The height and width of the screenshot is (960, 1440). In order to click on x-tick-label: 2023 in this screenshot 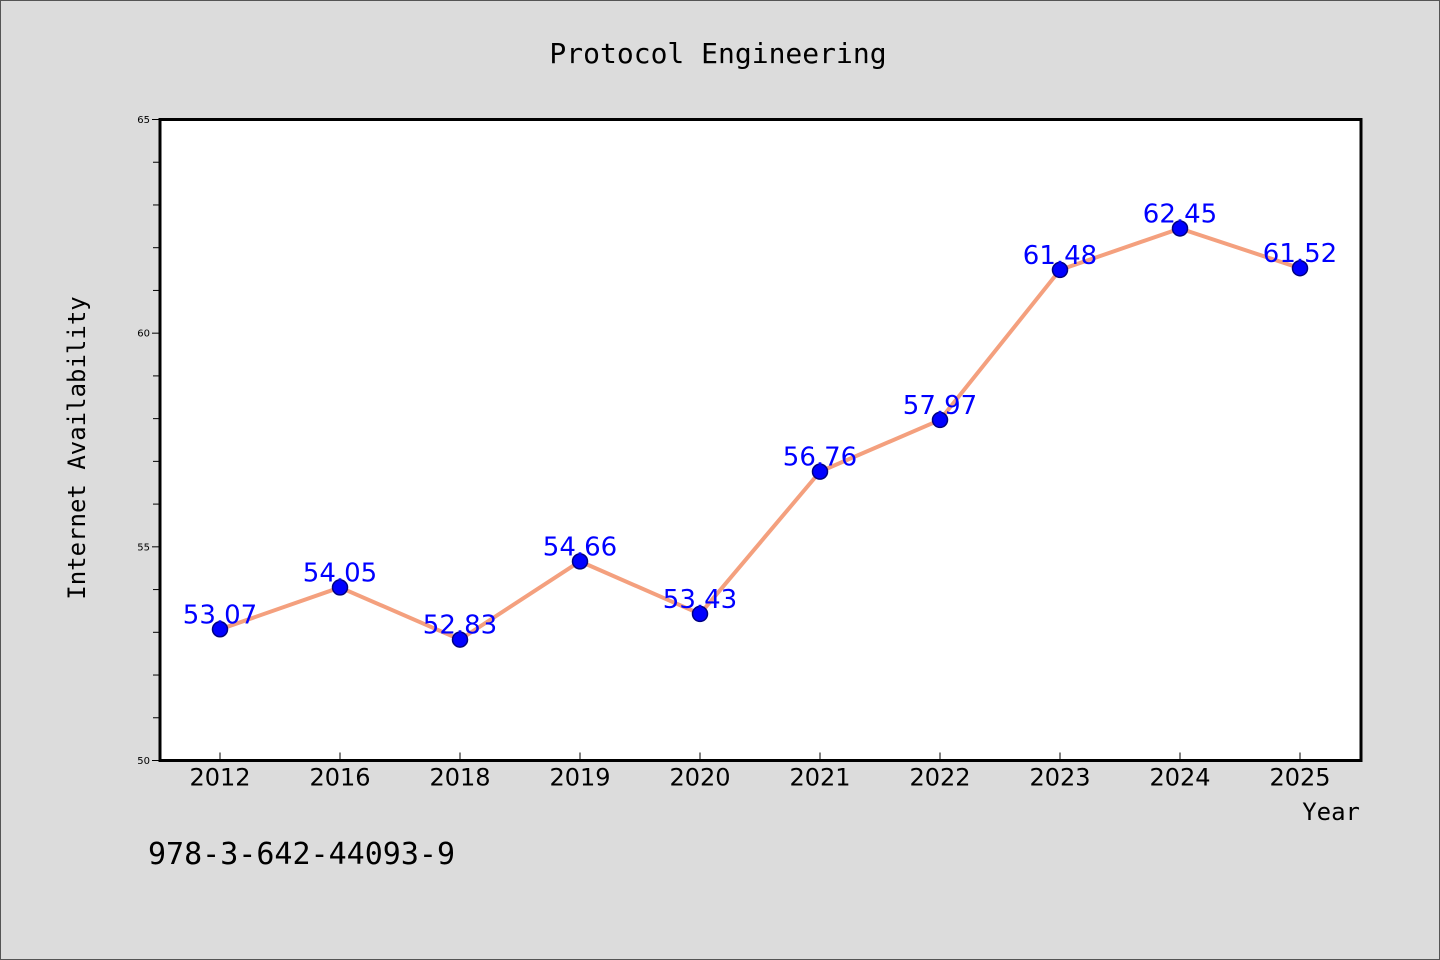, I will do `click(1059, 778)`.